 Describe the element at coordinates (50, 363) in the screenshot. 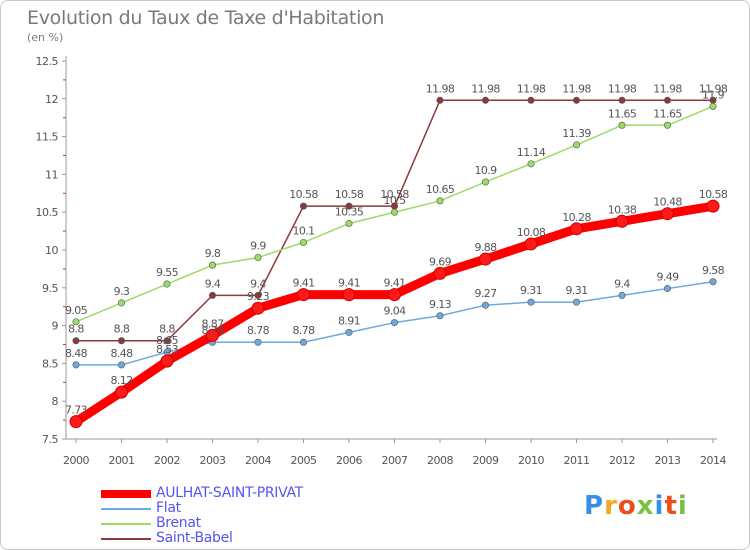

I see `y-tick-label: 8.5` at that location.